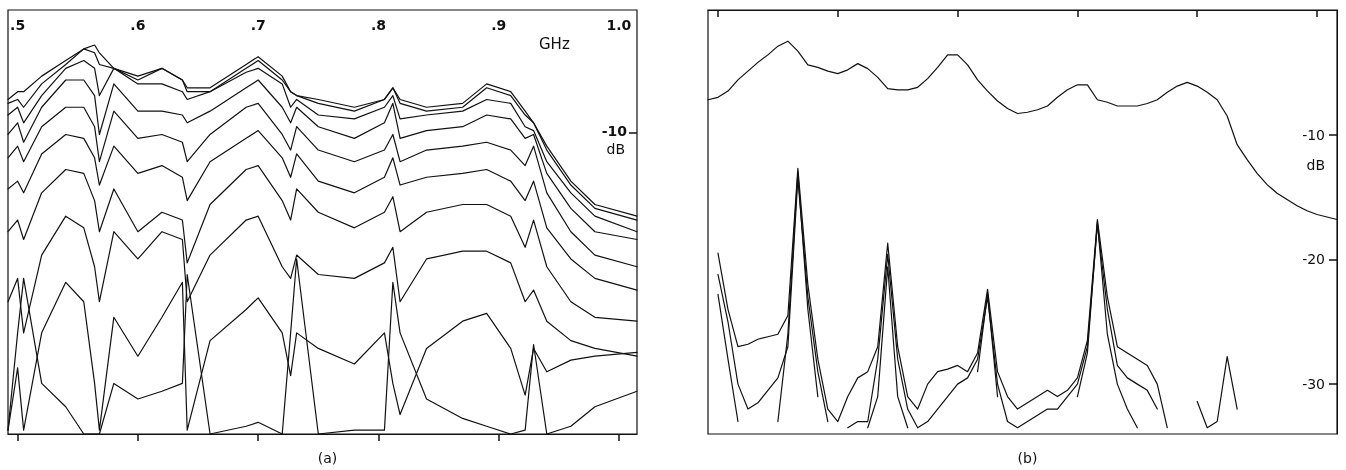 The image size is (1346, 470). I want to click on text: (b), so click(1027, 458).